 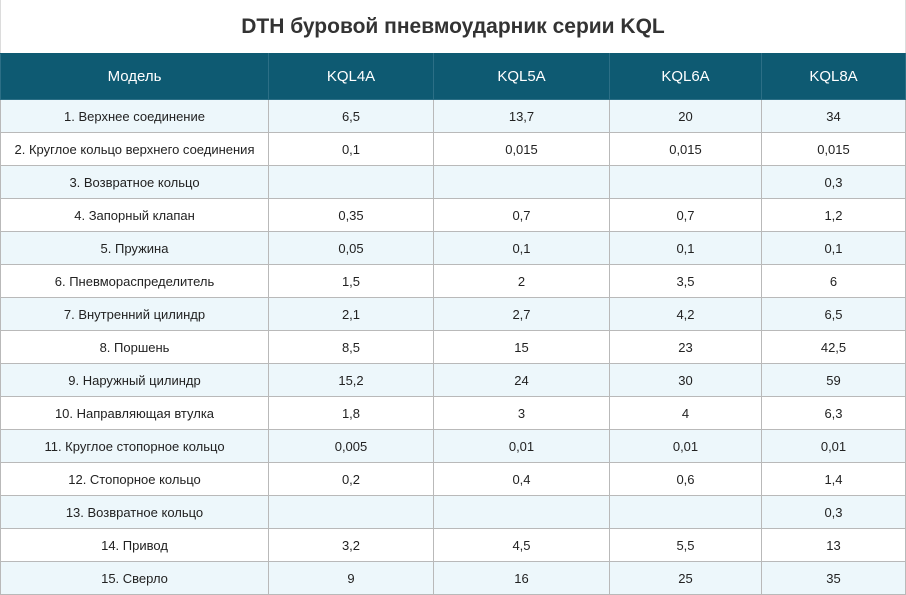 I want to click on weight-cell: 4,2, so click(x=685, y=314).